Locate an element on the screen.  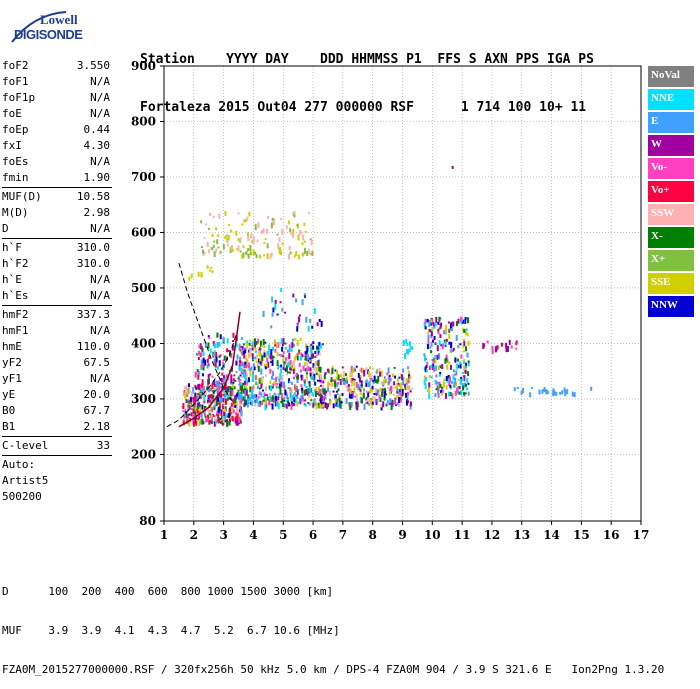
param-row: h`Es N/A is located at coordinates (57, 296).